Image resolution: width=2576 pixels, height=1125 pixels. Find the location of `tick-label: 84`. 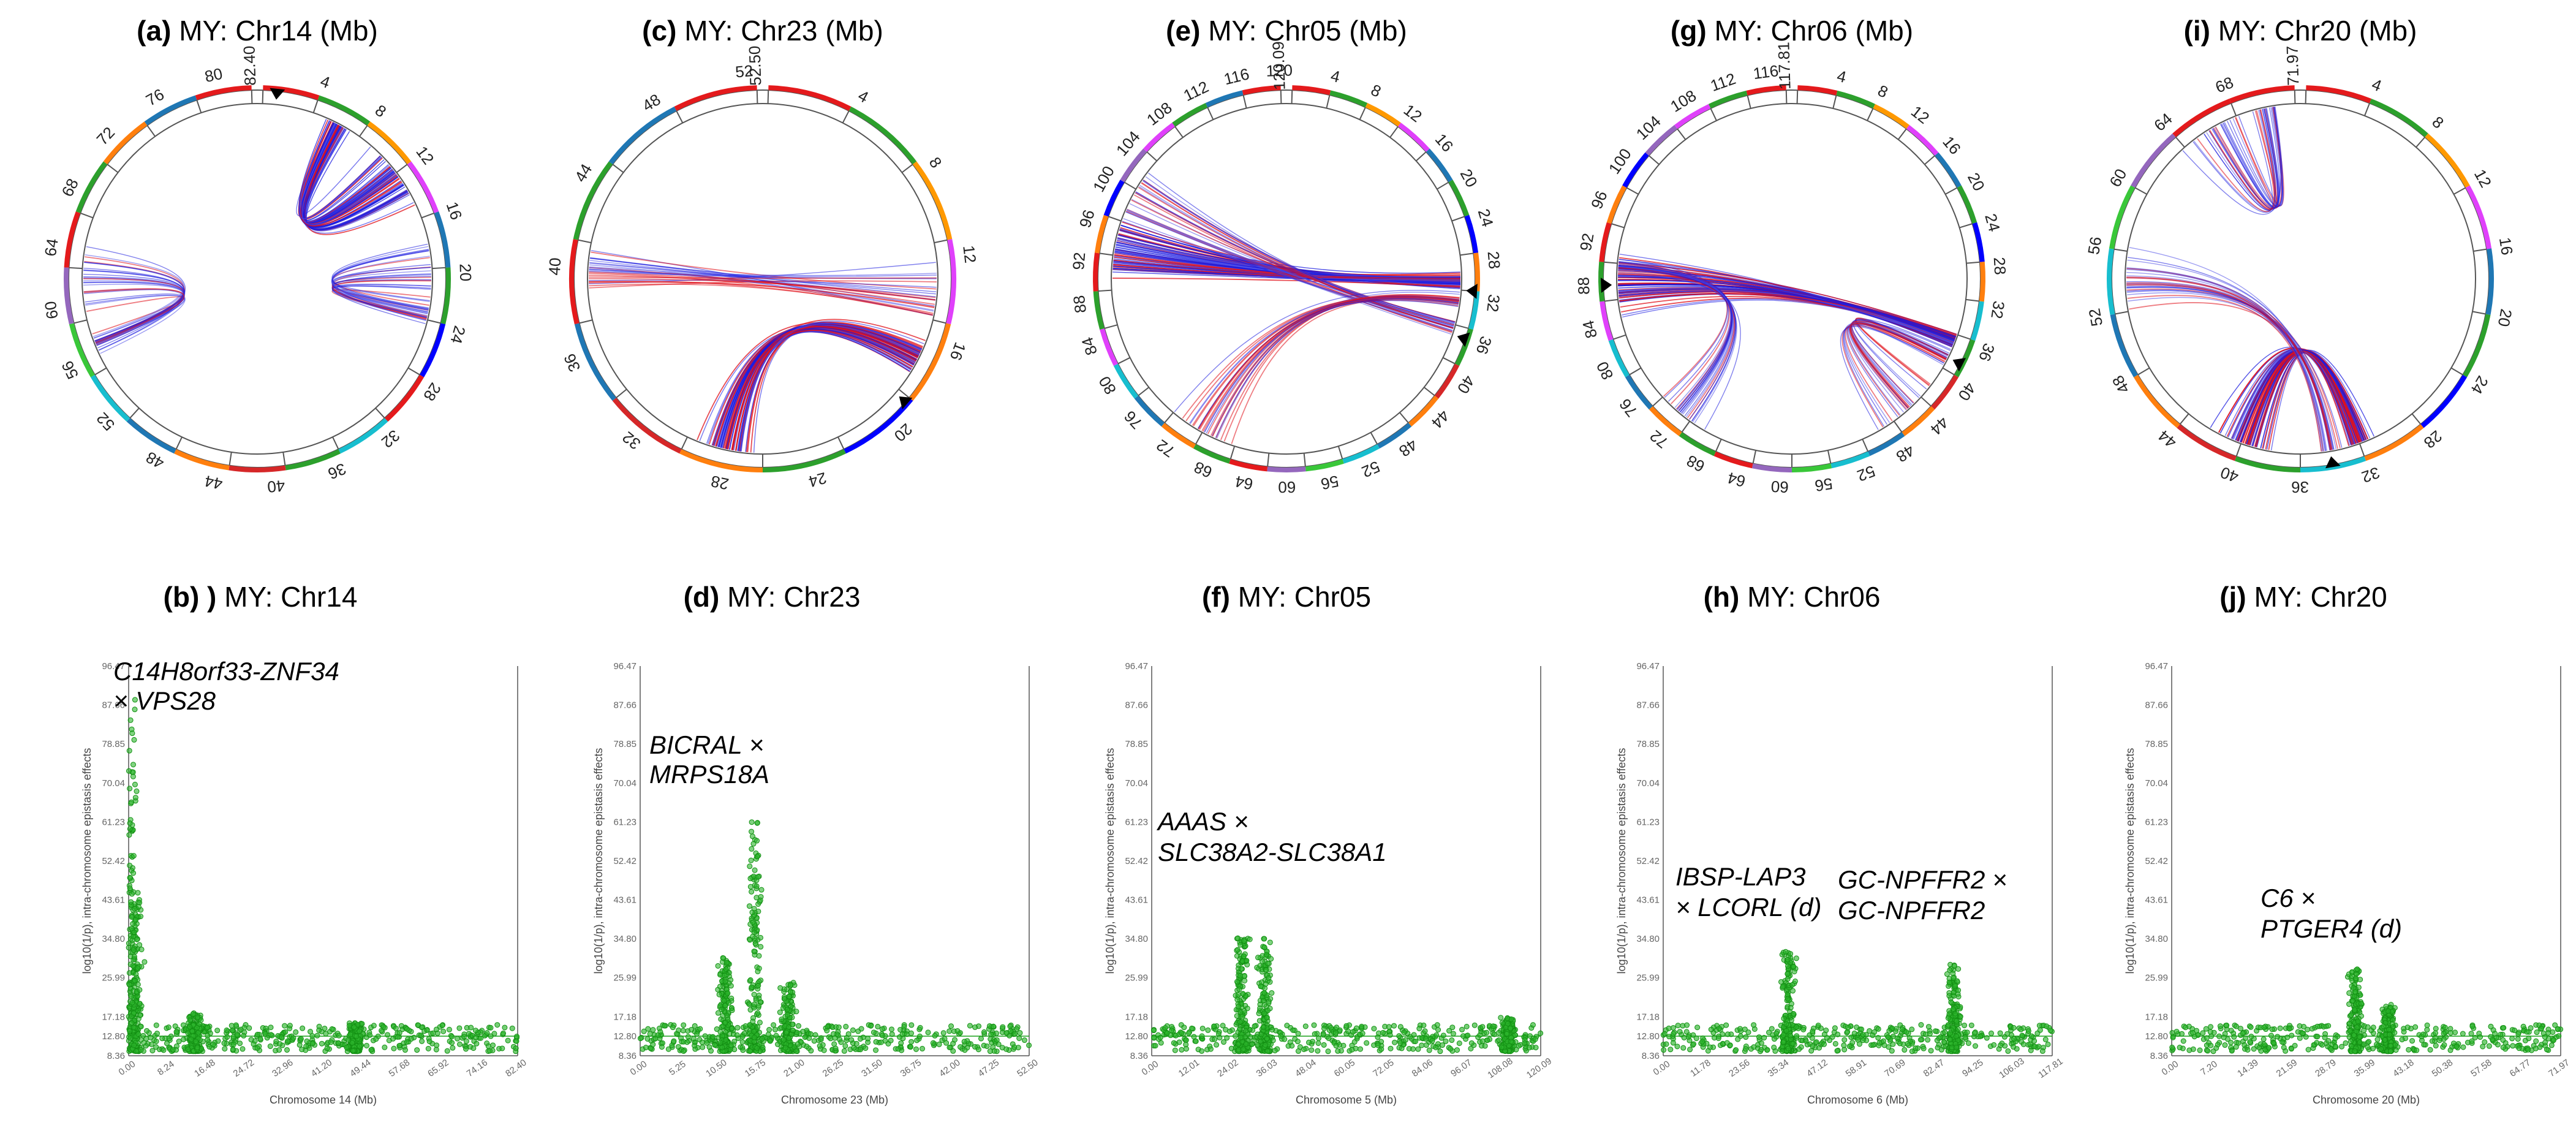

tick-label: 84 is located at coordinates (1590, 329).